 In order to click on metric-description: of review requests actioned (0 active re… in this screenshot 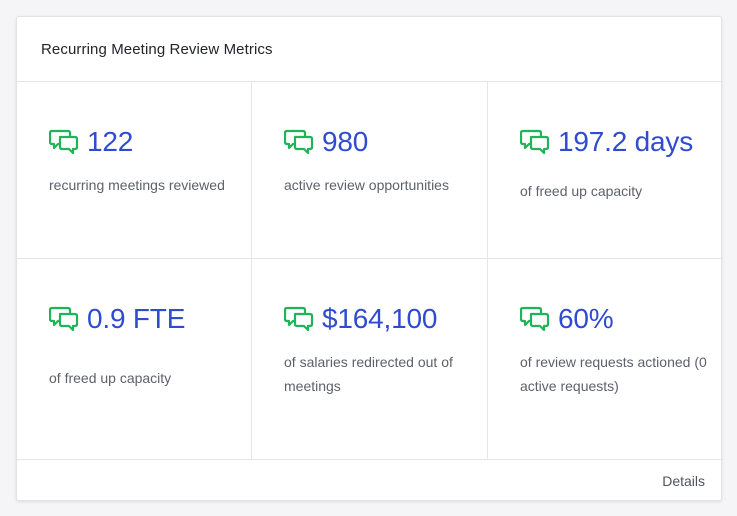, I will do `click(613, 374)`.